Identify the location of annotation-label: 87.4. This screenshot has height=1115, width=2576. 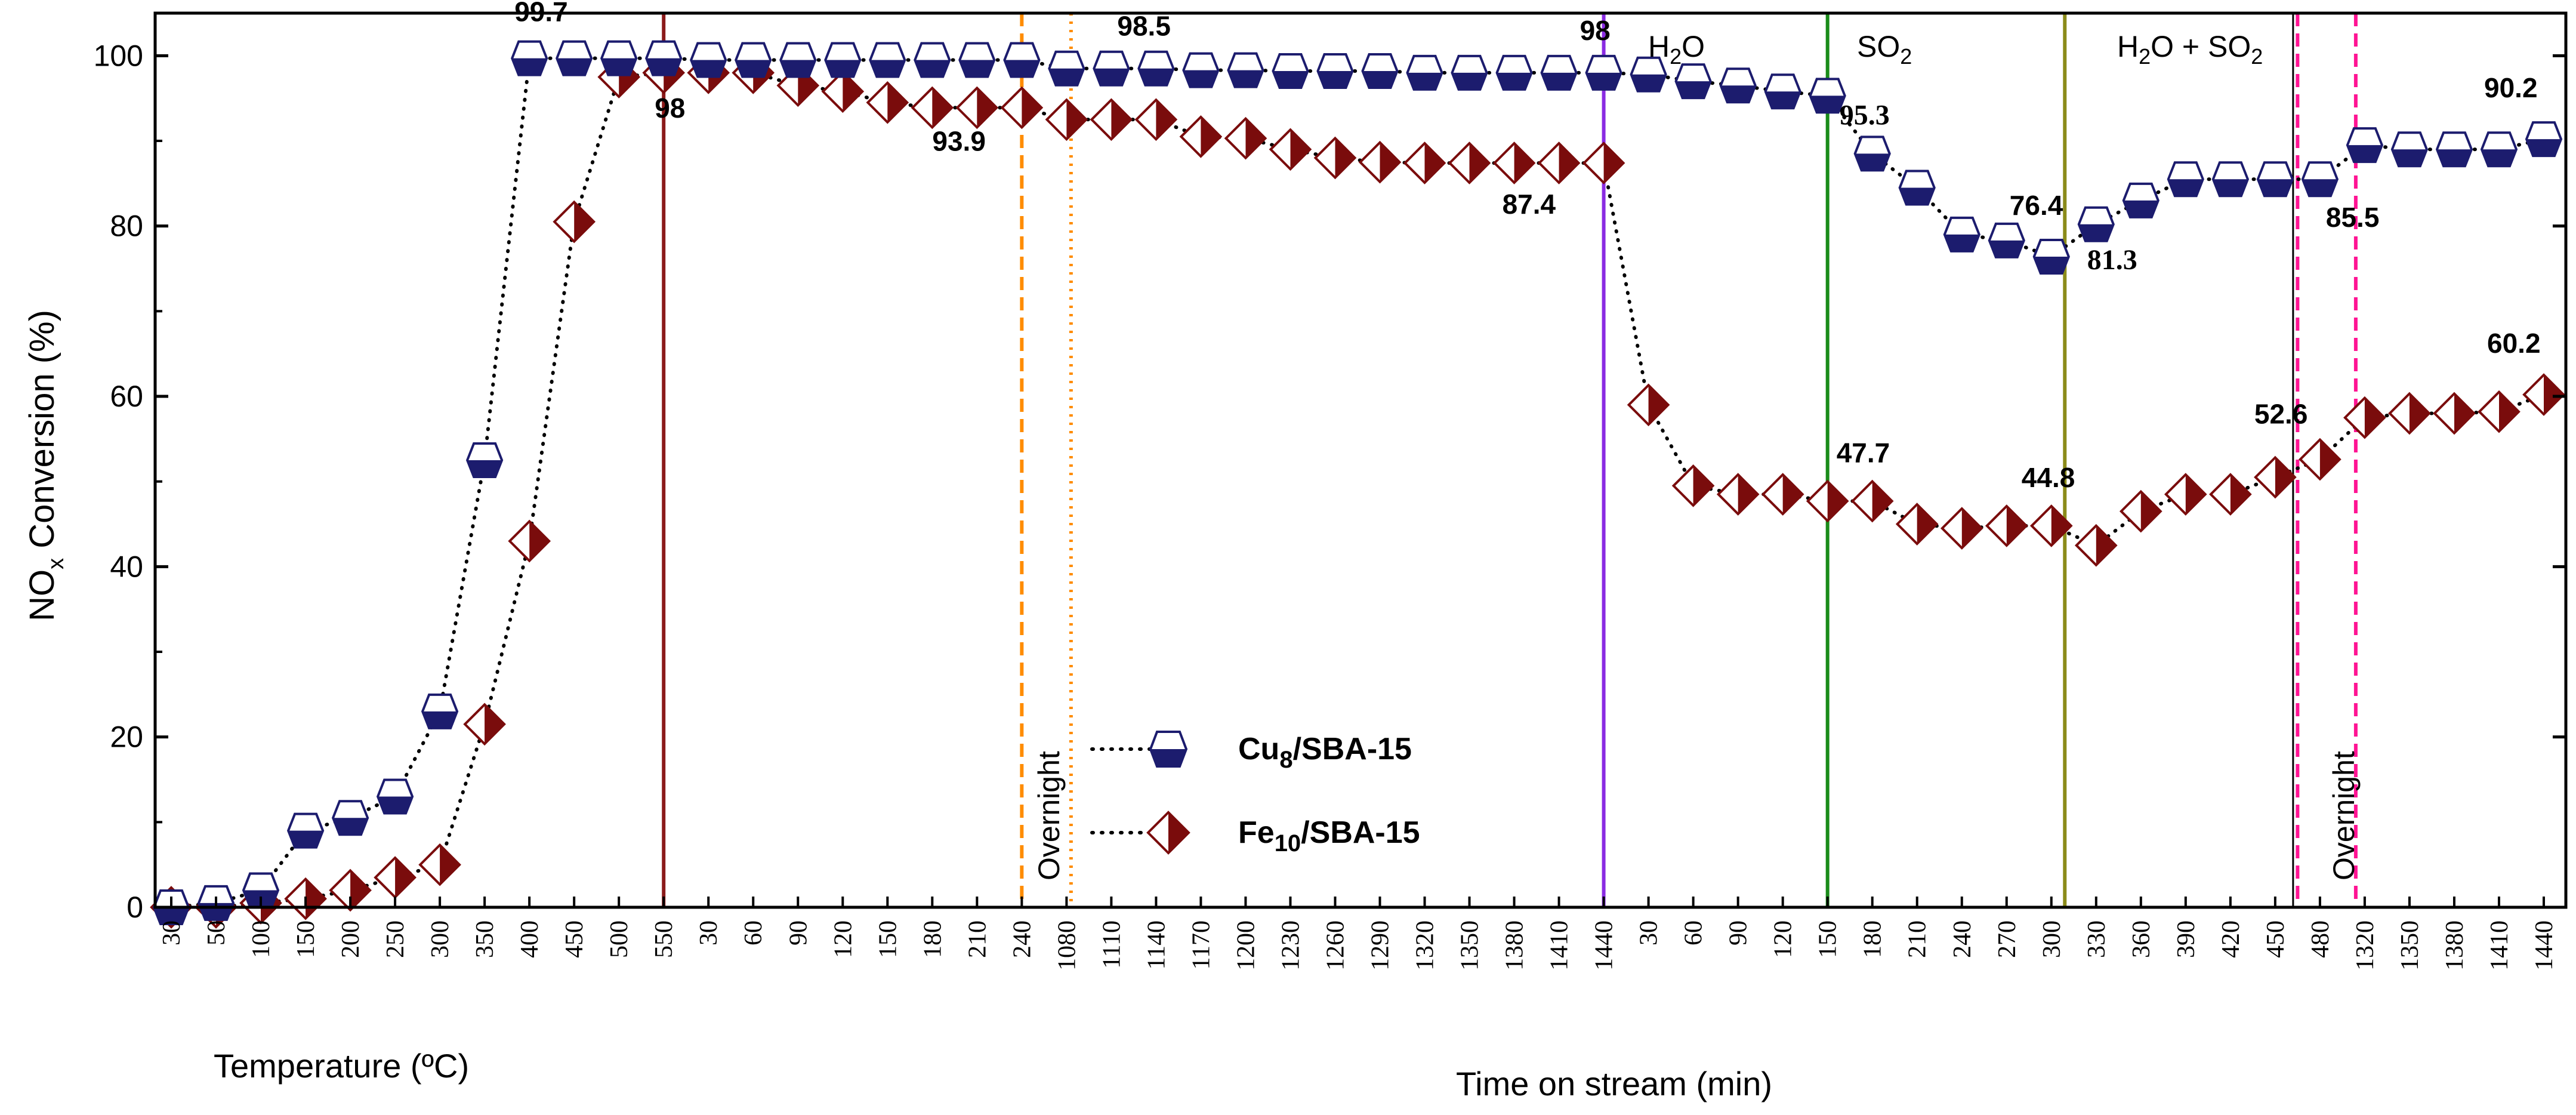
(1530, 204).